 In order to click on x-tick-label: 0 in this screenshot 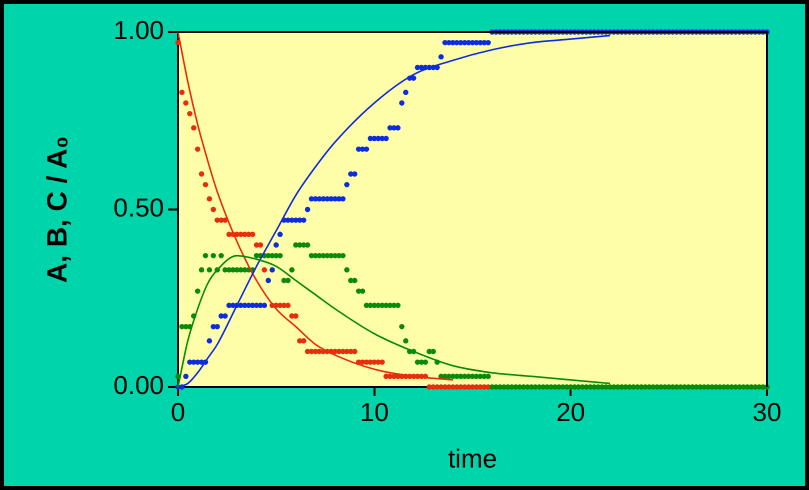, I will do `click(178, 411)`.